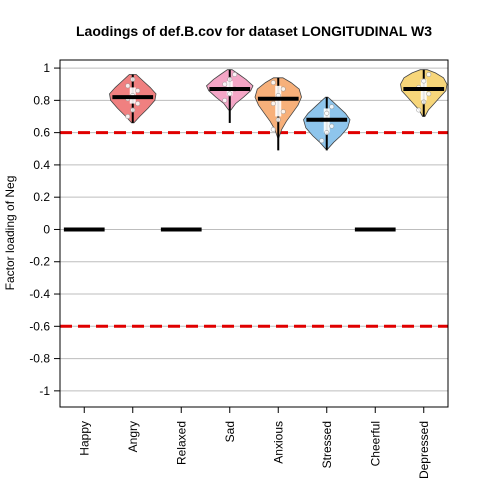 This screenshot has height=480, width=480. I want to click on y-tick-label: -0.2, so click(39, 262).